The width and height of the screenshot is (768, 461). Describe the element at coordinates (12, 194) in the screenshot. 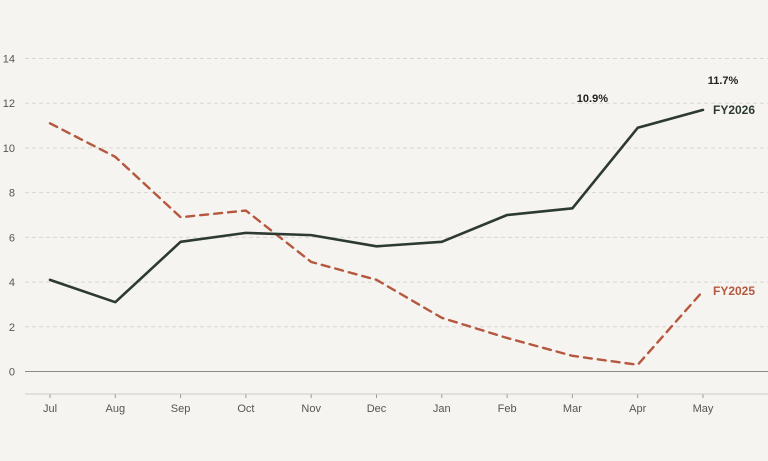

I see `y-tick-label: 8` at that location.